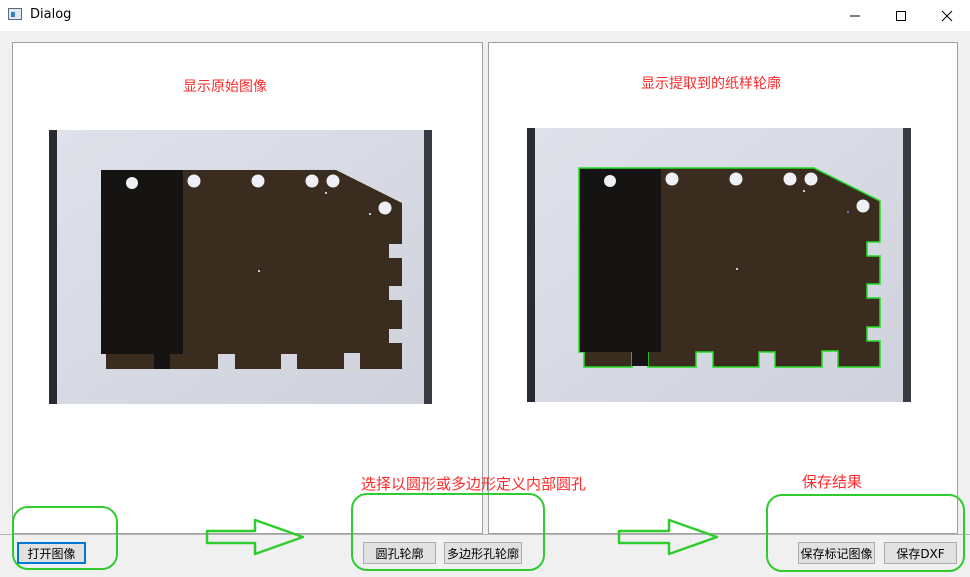  Describe the element at coordinates (65, 538) in the screenshot. I see `open-image-highlight` at that location.